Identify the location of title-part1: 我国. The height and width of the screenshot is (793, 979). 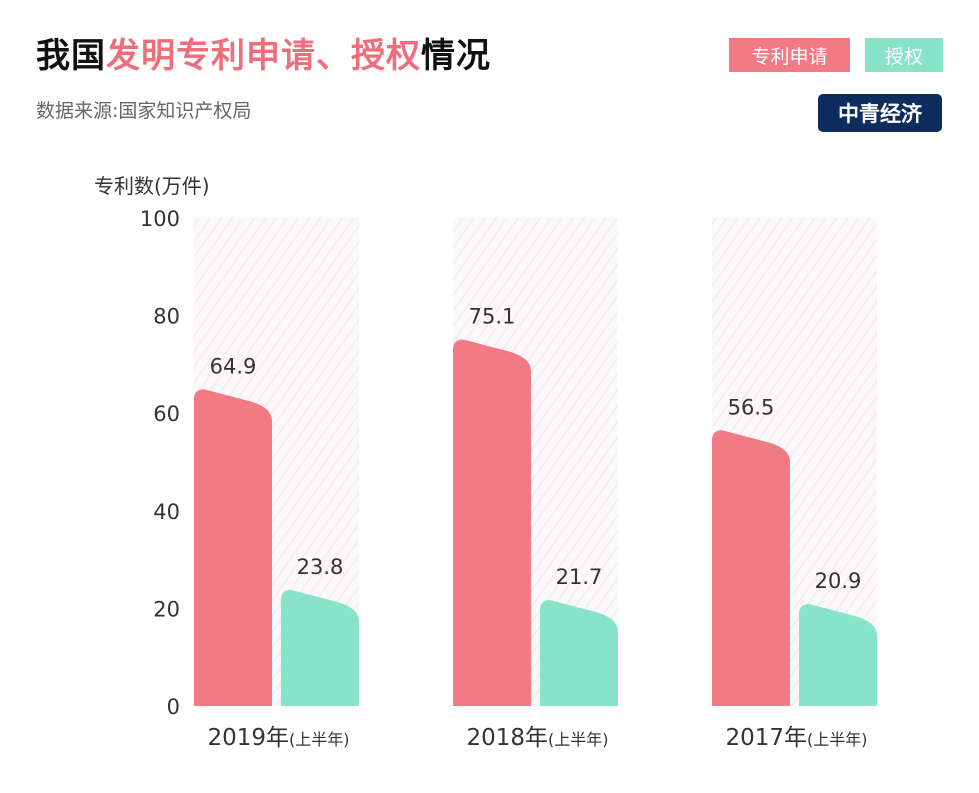
(71, 56).